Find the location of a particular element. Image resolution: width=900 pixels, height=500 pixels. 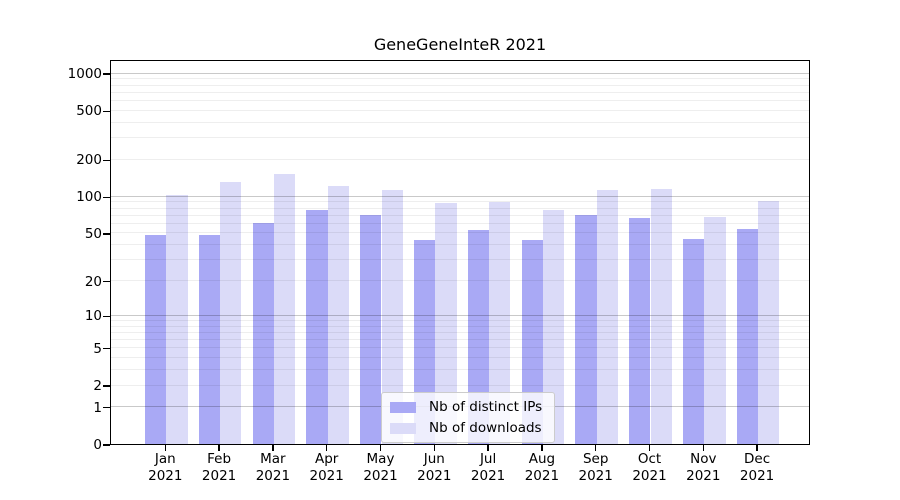

legend-swatch-downloads is located at coordinates (403, 428).